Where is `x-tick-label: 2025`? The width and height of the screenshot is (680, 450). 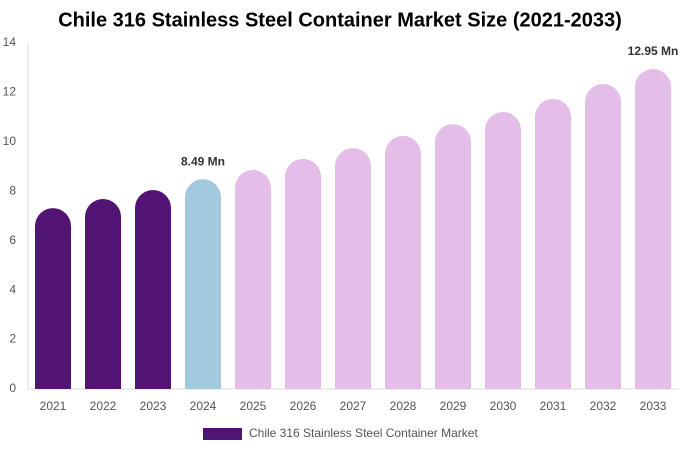
x-tick-label: 2025 is located at coordinates (253, 406).